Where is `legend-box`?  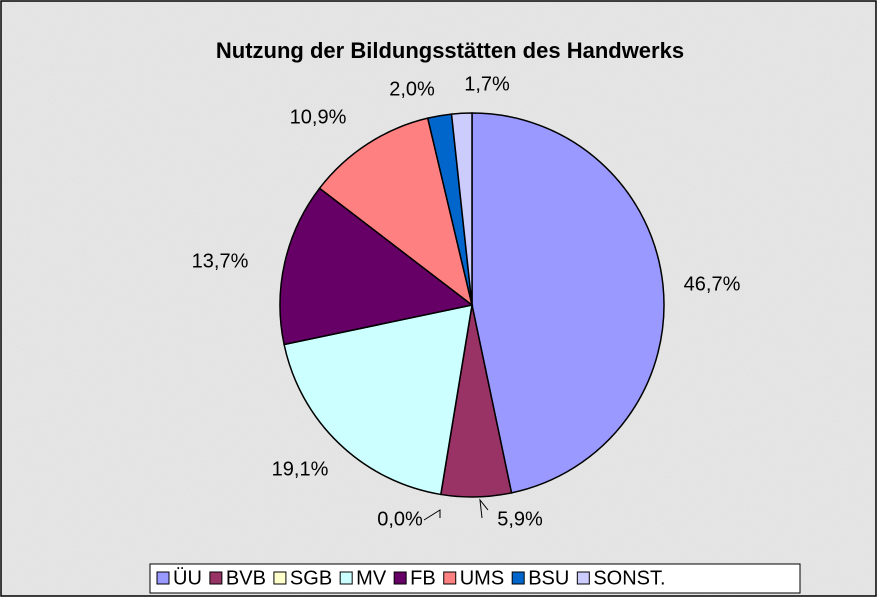 legend-box is located at coordinates (475, 578).